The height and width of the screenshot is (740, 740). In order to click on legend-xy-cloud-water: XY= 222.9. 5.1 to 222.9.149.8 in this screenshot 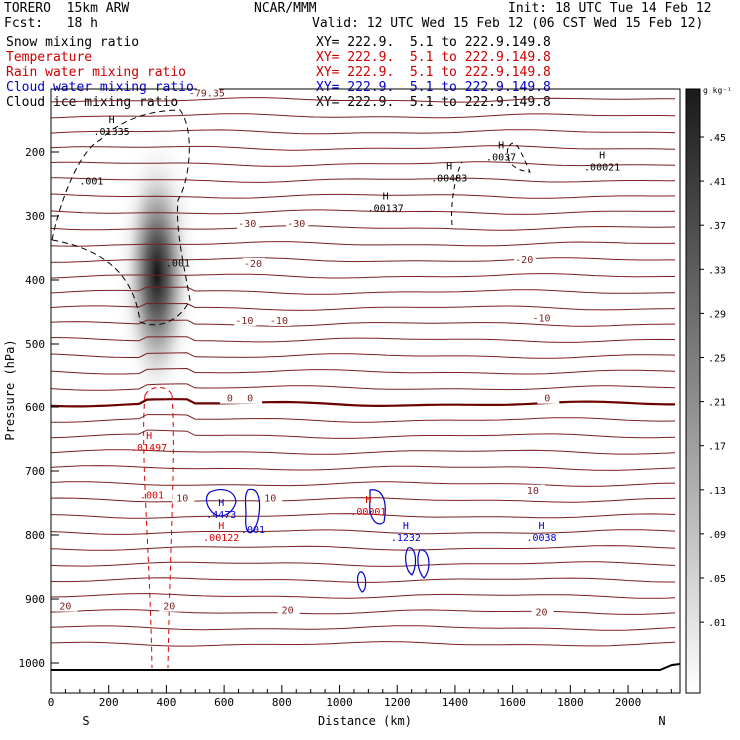, I will do `click(433, 87)`.